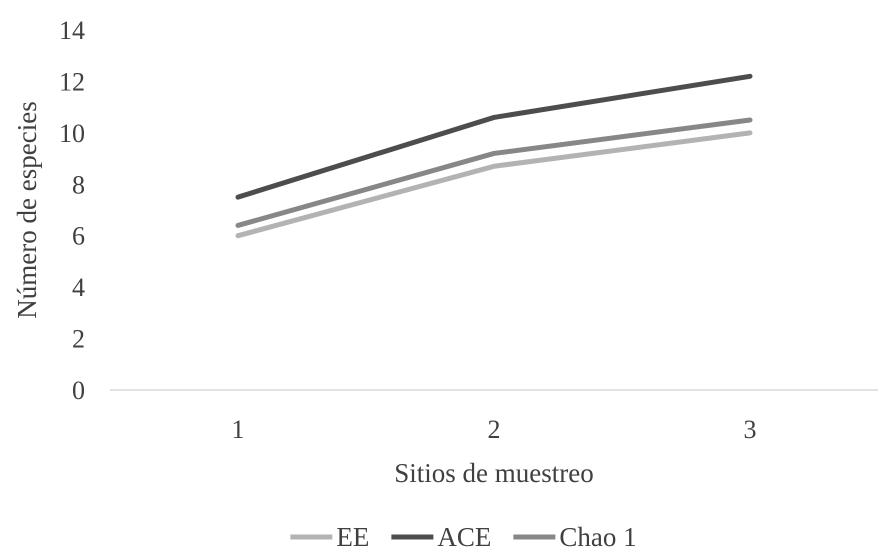  I want to click on series-line-ace, so click(494, 136).